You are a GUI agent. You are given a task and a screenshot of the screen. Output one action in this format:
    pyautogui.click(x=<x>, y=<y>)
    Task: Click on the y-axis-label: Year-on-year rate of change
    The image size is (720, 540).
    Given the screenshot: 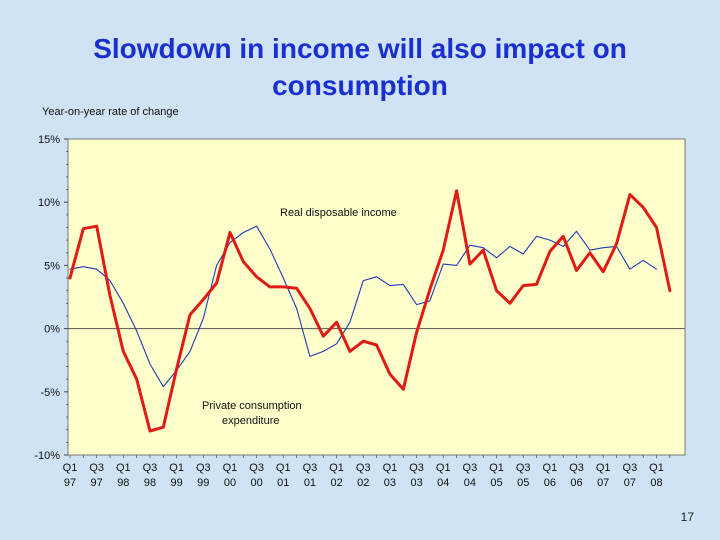 What is the action you would take?
    pyautogui.click(x=110, y=112)
    